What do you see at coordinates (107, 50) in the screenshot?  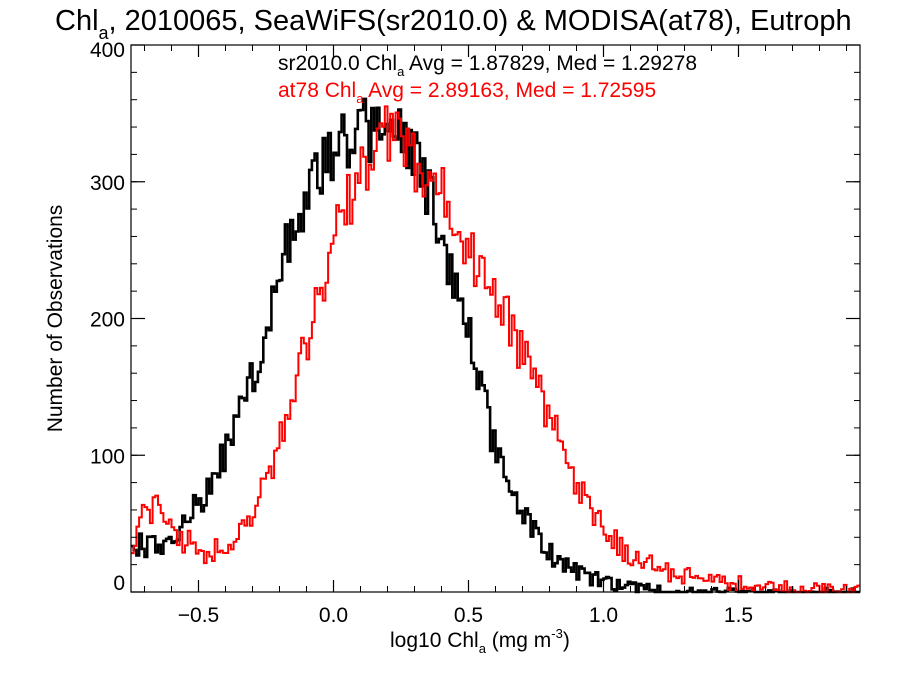 I see `y-tick-label: 400` at bounding box center [107, 50].